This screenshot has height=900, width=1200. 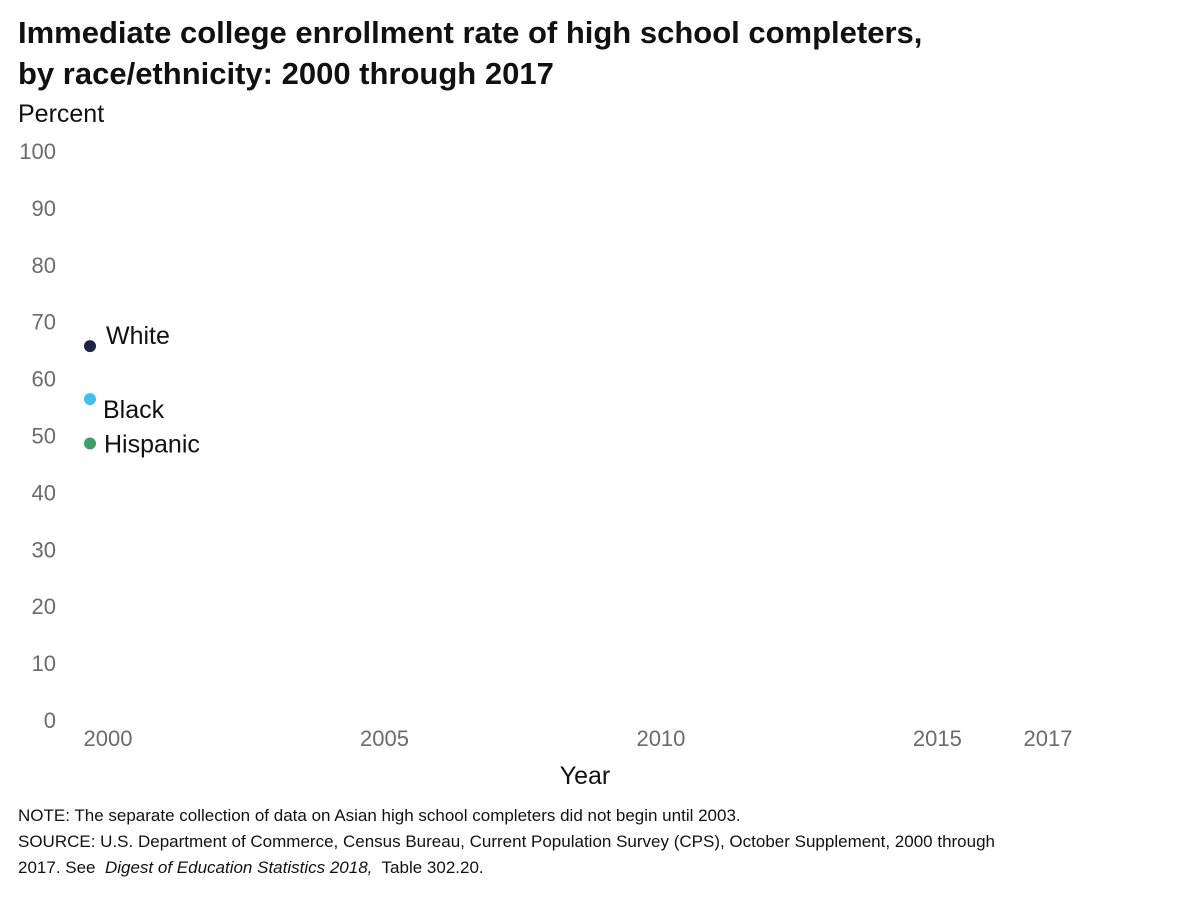 What do you see at coordinates (44, 549) in the screenshot?
I see `y-tick-label: 30` at bounding box center [44, 549].